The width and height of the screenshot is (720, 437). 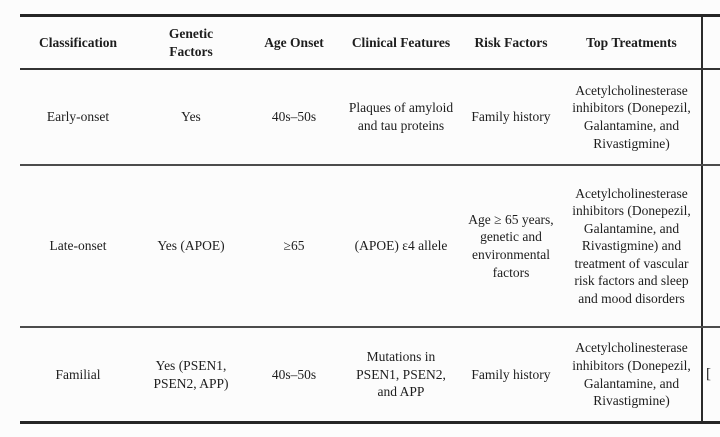 What do you see at coordinates (191, 374) in the screenshot?
I see `cell-genetic-factors: Yes (PSEN1, PSEN2, APP)` at bounding box center [191, 374].